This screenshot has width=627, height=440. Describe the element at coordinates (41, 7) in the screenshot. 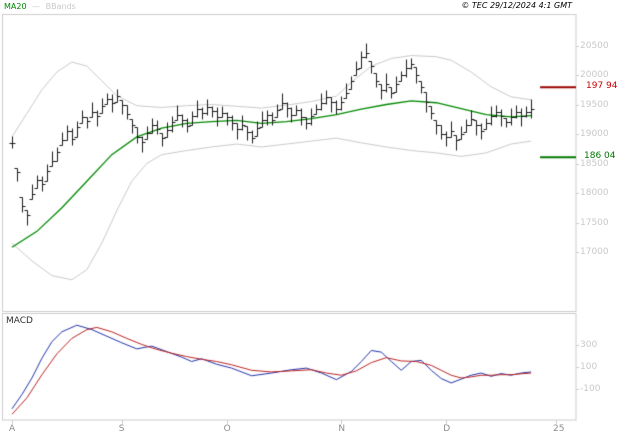

I see `legend: MA20 — BBands` at that location.